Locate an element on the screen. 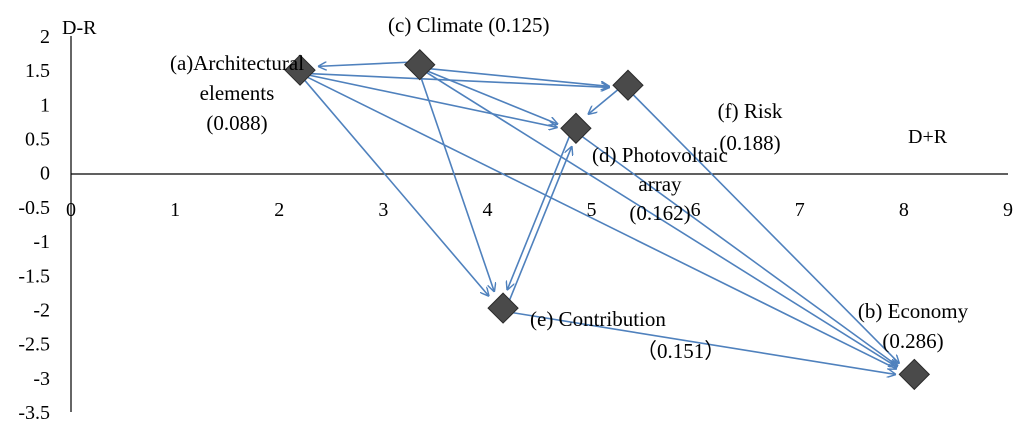 The height and width of the screenshot is (423, 1015). y-tick-label: -3 is located at coordinates (41, 379).